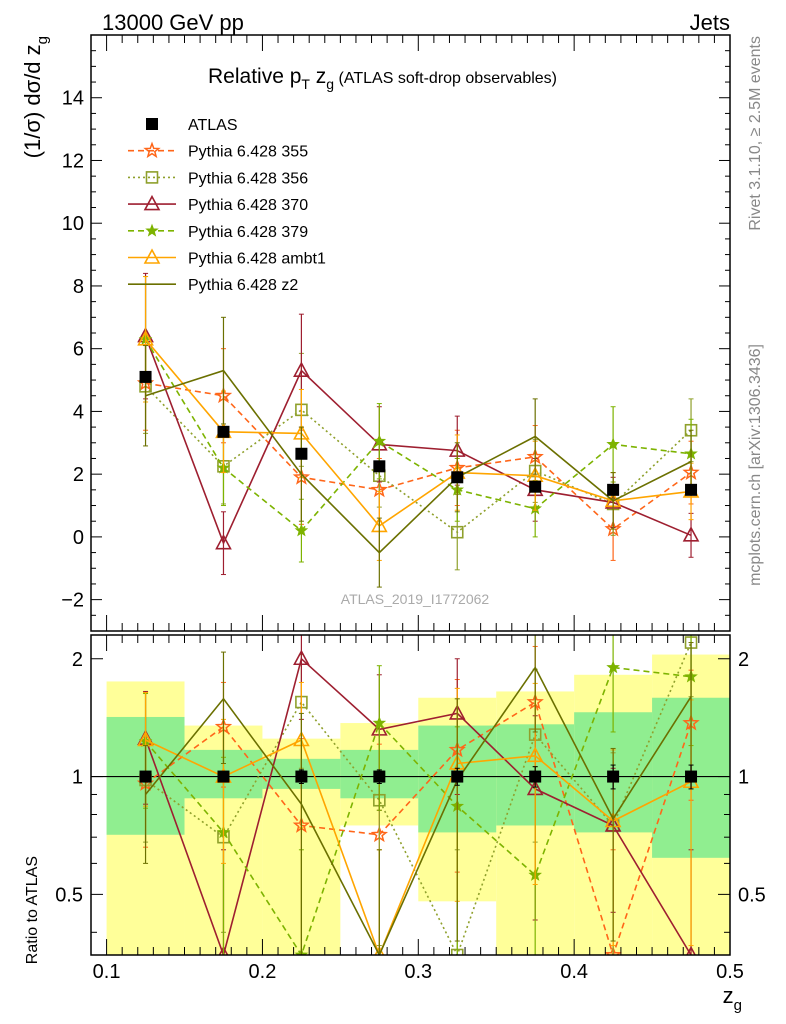 The image size is (786, 1024). Describe the element at coordinates (73, 224) in the screenshot. I see `main-y-tick-label: 10` at that location.